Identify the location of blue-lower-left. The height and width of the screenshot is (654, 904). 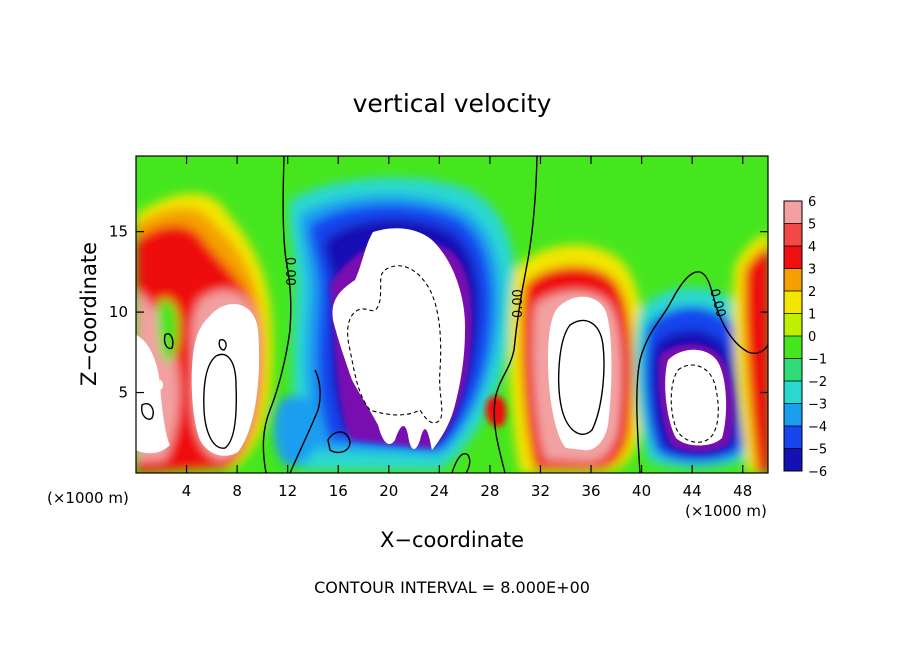
(296, 431).